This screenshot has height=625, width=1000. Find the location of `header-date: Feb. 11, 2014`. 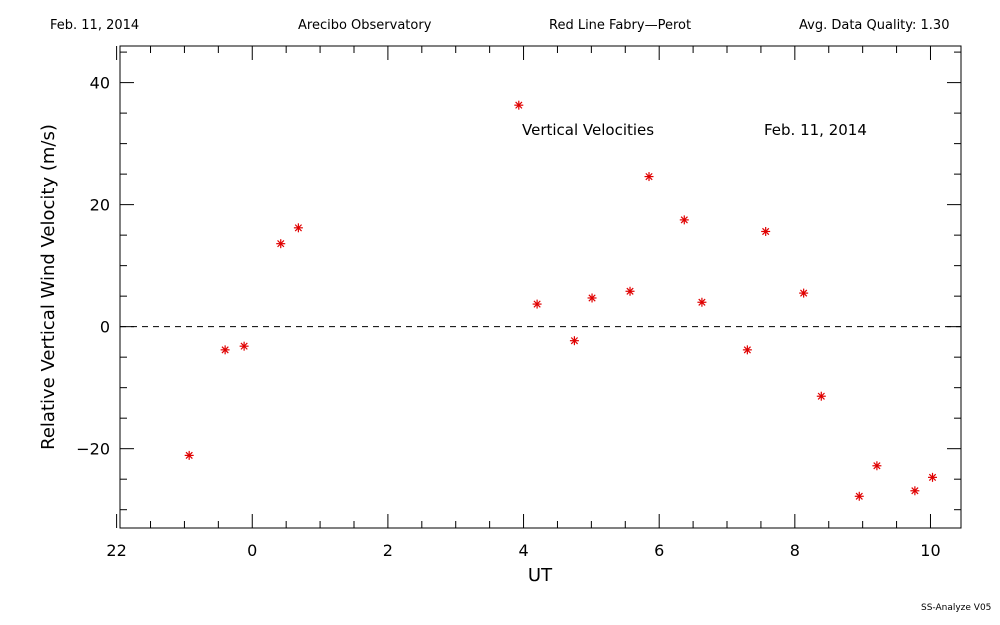

header-date: Feb. 11, 2014 is located at coordinates (95, 25).